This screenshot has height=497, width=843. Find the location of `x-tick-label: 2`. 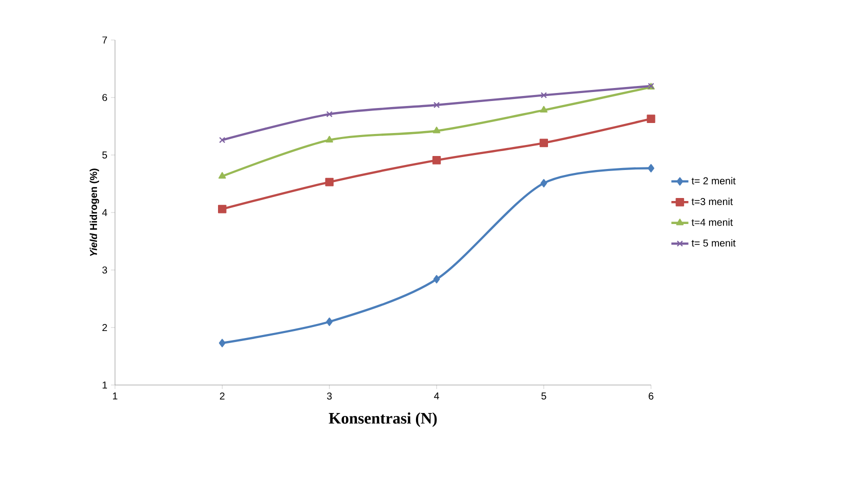

x-tick-label: 2 is located at coordinates (222, 396).